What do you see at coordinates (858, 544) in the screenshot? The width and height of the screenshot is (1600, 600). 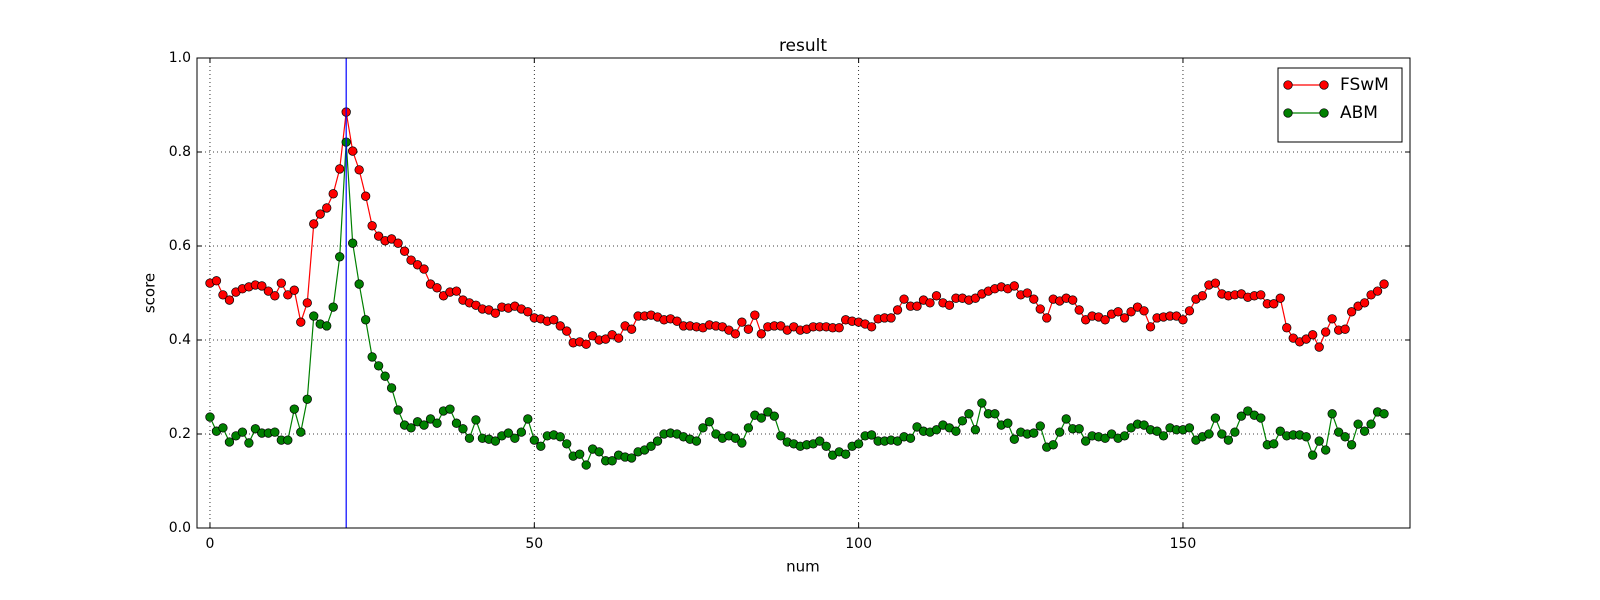 I see `x-tick-label: 100` at bounding box center [858, 544].